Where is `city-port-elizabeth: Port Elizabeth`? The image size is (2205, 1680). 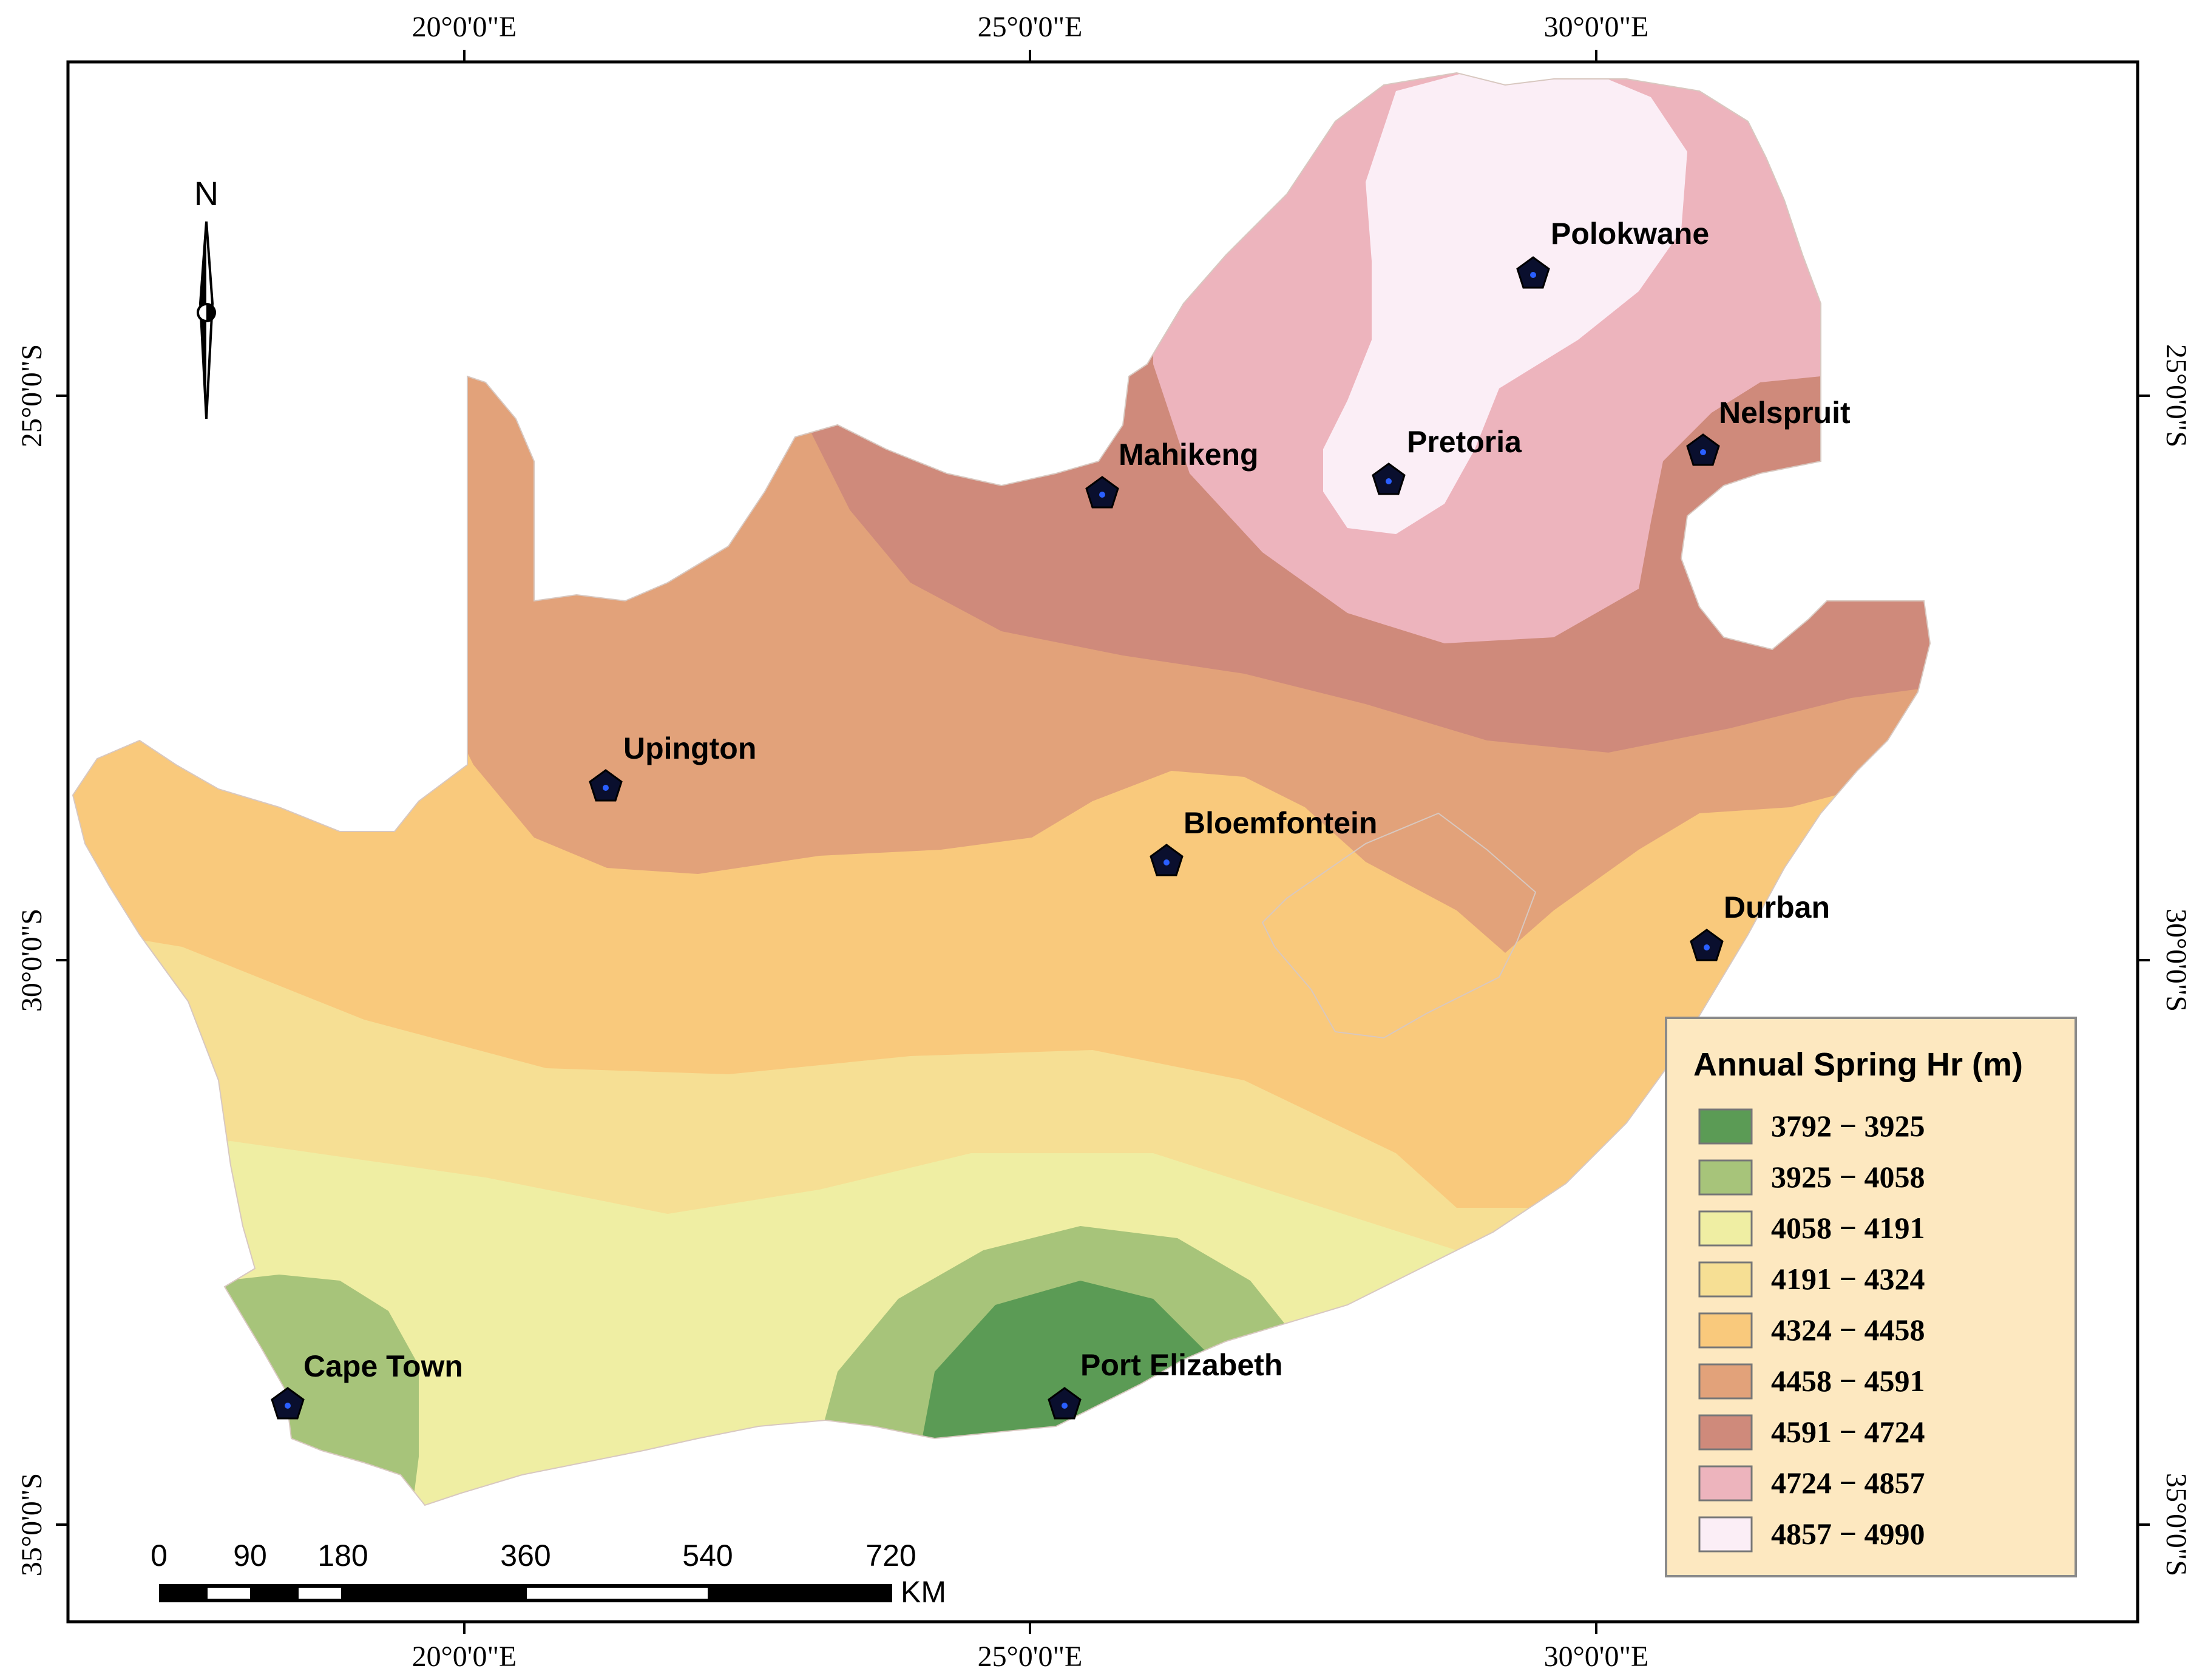
city-port-elizabeth: Port Elizabeth is located at coordinates (1165, 1384).